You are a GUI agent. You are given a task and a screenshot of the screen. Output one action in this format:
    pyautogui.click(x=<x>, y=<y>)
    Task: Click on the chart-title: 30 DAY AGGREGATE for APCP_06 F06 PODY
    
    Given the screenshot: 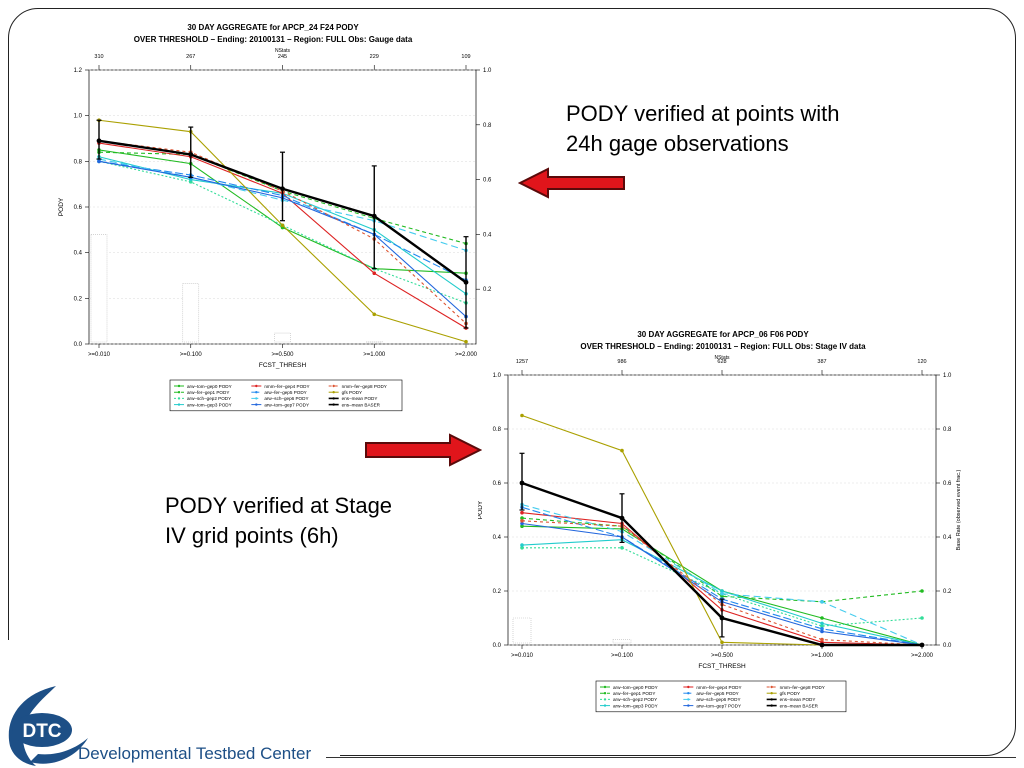 What is the action you would take?
    pyautogui.click(x=723, y=334)
    